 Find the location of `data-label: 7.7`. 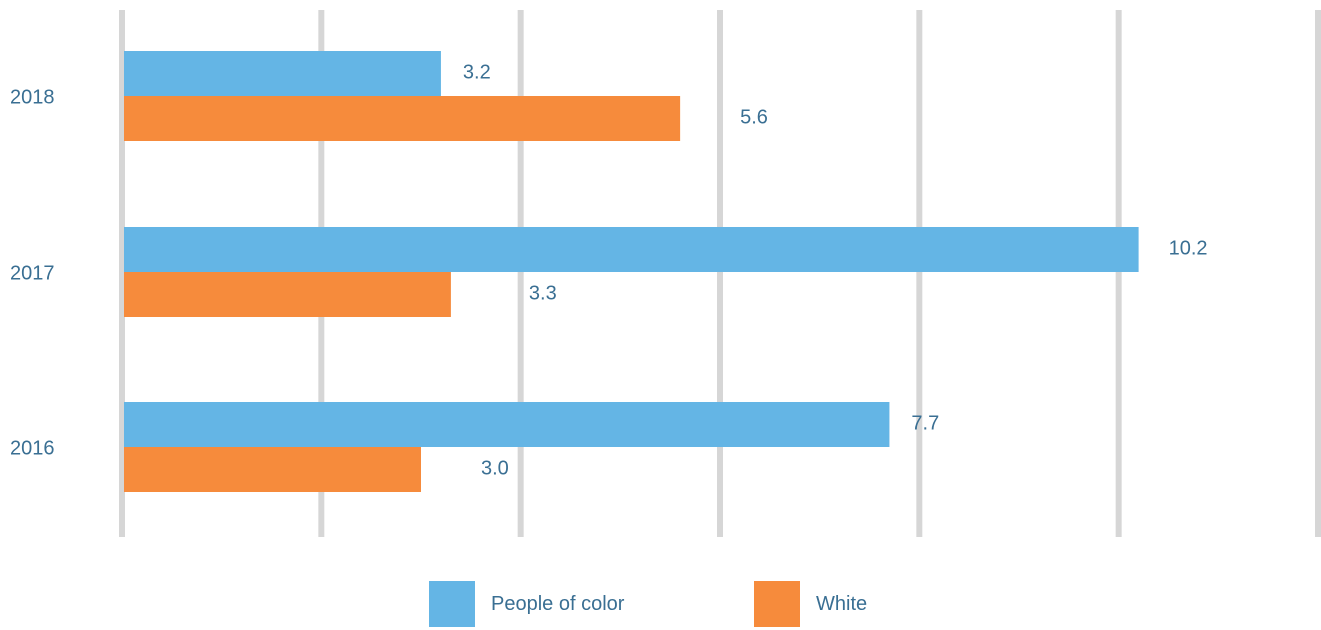

data-label: 7.7 is located at coordinates (925, 423).